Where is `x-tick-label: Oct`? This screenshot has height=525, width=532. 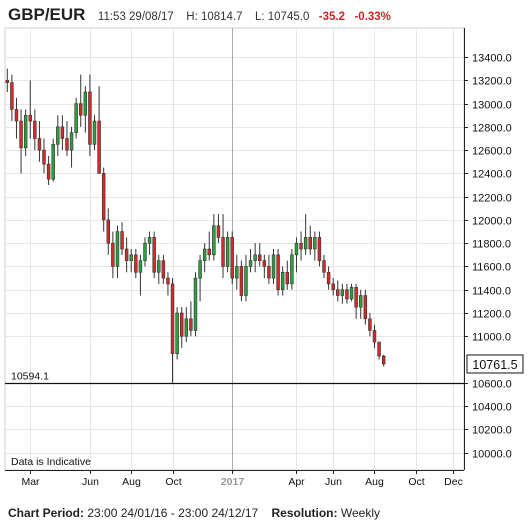
x-tick-label: Oct is located at coordinates (416, 482).